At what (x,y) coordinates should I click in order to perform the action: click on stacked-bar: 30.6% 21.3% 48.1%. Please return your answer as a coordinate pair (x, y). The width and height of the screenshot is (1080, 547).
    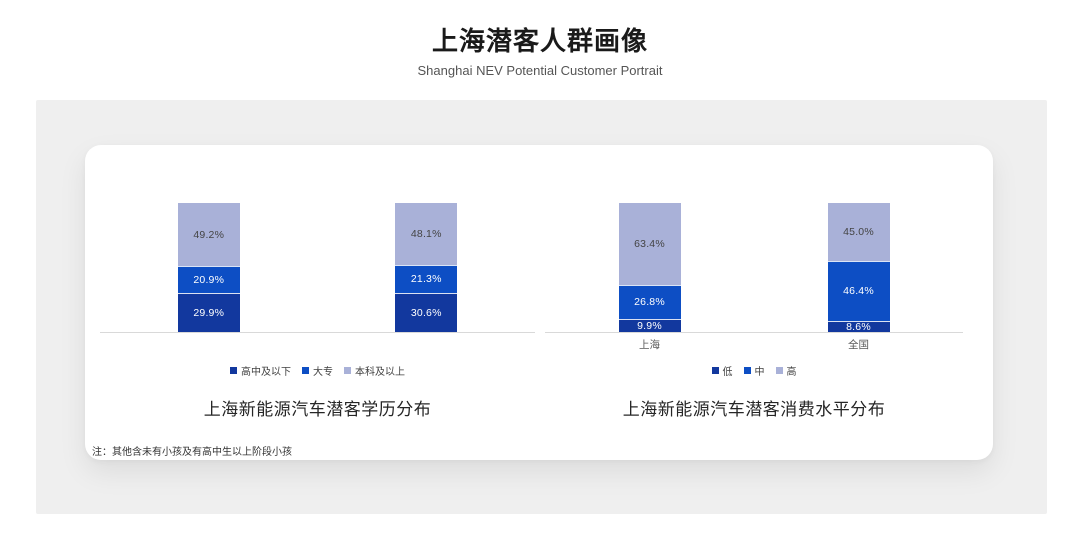
    Looking at the image, I should click on (426, 267).